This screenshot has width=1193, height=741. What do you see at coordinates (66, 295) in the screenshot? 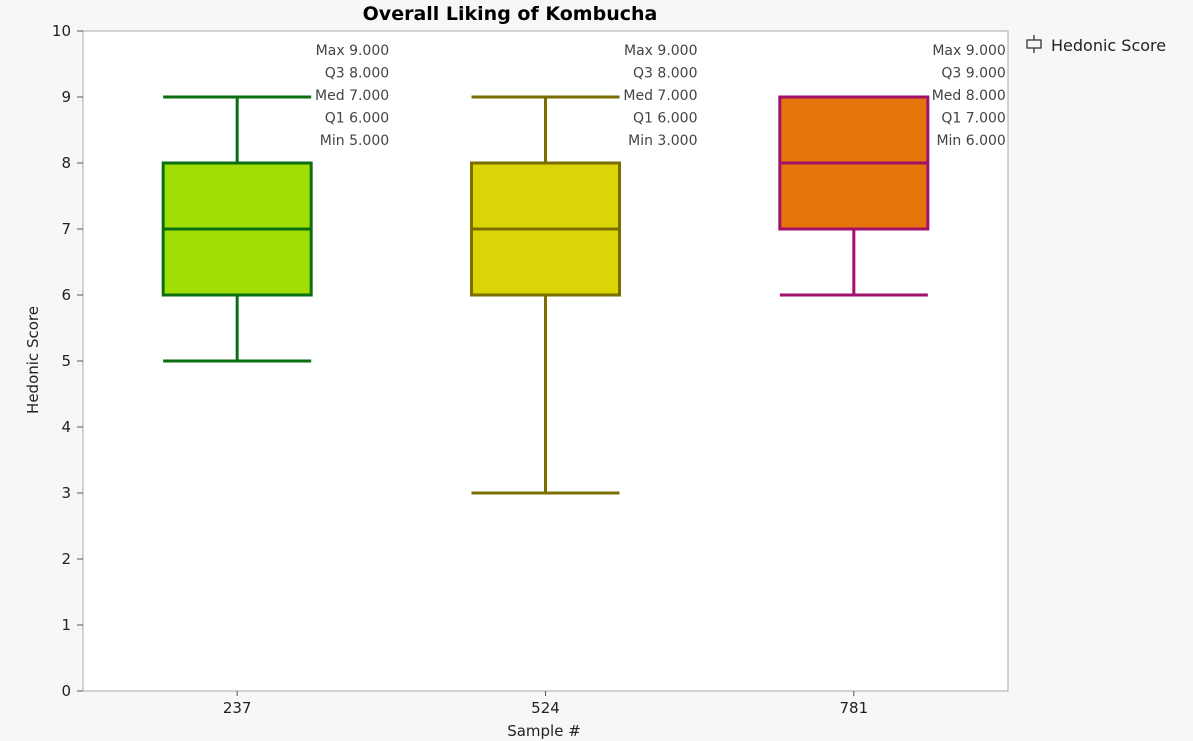
I see `y-tick-label: 6` at bounding box center [66, 295].